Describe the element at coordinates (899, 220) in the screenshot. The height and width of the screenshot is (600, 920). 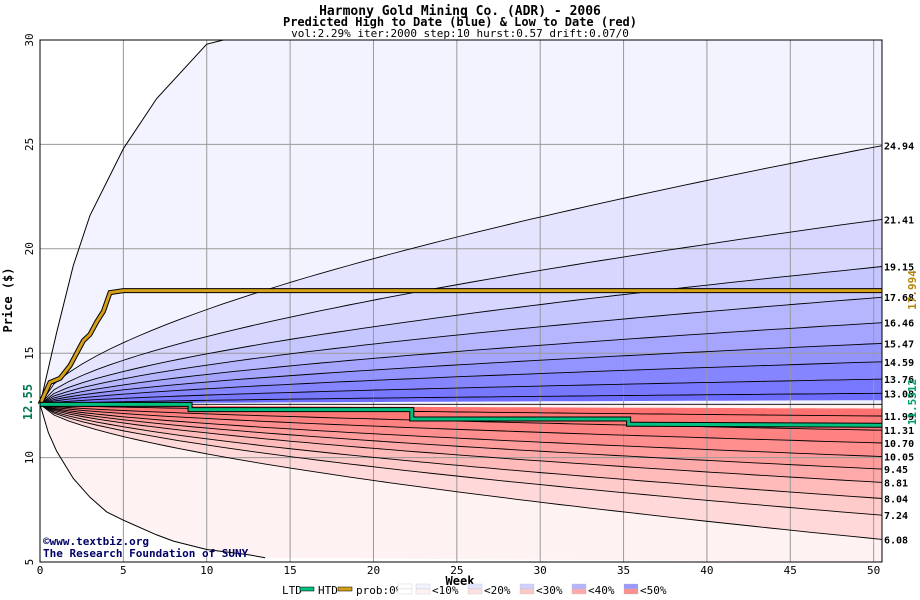
I see `end-label-1: 21.41` at that location.